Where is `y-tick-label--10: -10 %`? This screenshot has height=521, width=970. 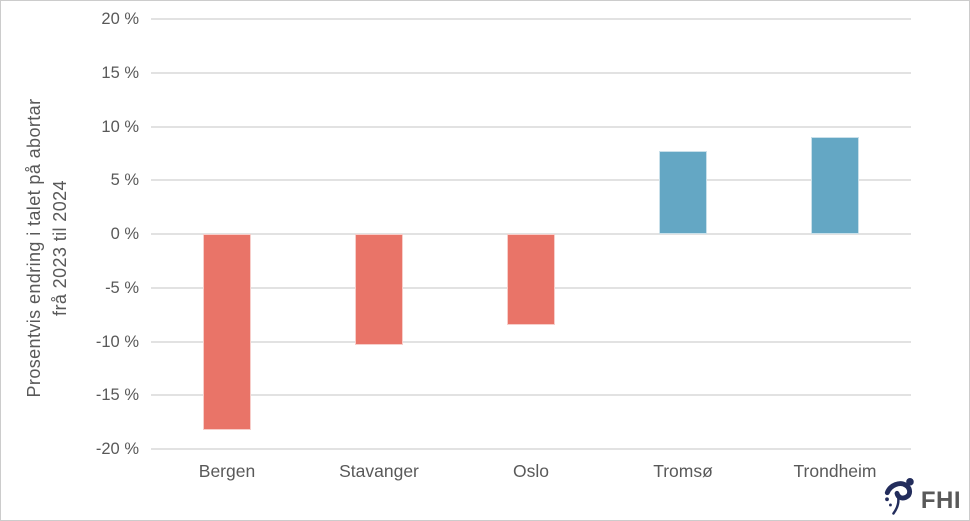
y-tick-label--10: -10 % is located at coordinates (117, 341).